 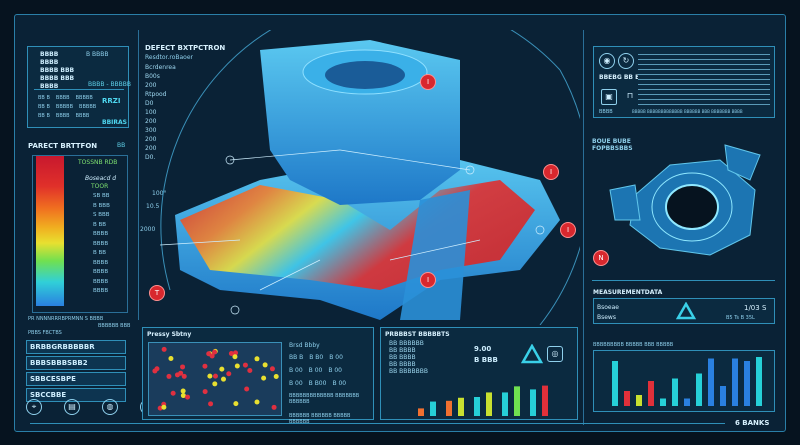 What do you see at coordinates (97, 54) in the screenshot?
I see `top-right-label: B BBBB` at bounding box center [97, 54].